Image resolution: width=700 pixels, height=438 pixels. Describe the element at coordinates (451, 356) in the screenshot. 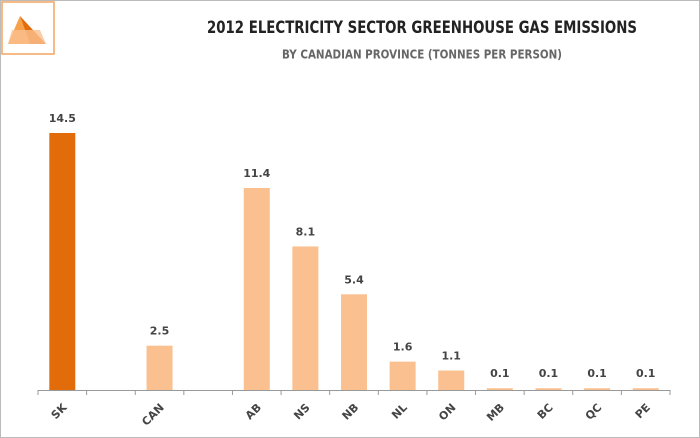

I see `value-label: 1.1` at that location.